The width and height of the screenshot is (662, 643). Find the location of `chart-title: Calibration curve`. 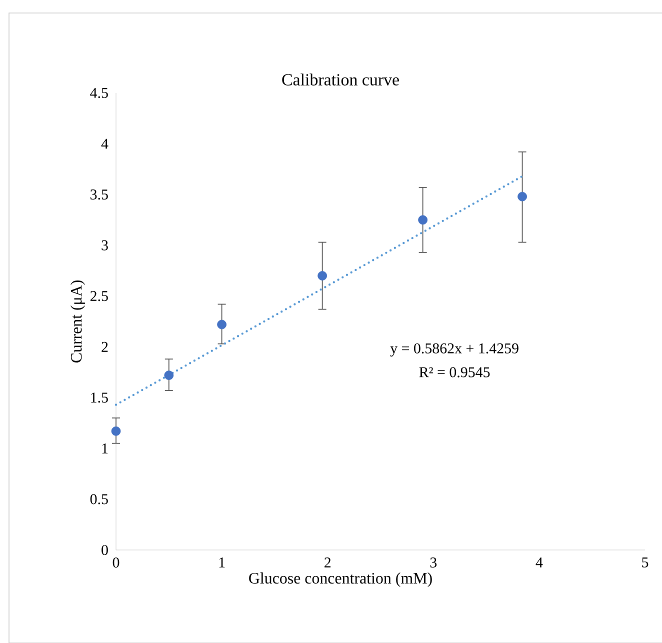

chart-title: Calibration curve is located at coordinates (340, 80).